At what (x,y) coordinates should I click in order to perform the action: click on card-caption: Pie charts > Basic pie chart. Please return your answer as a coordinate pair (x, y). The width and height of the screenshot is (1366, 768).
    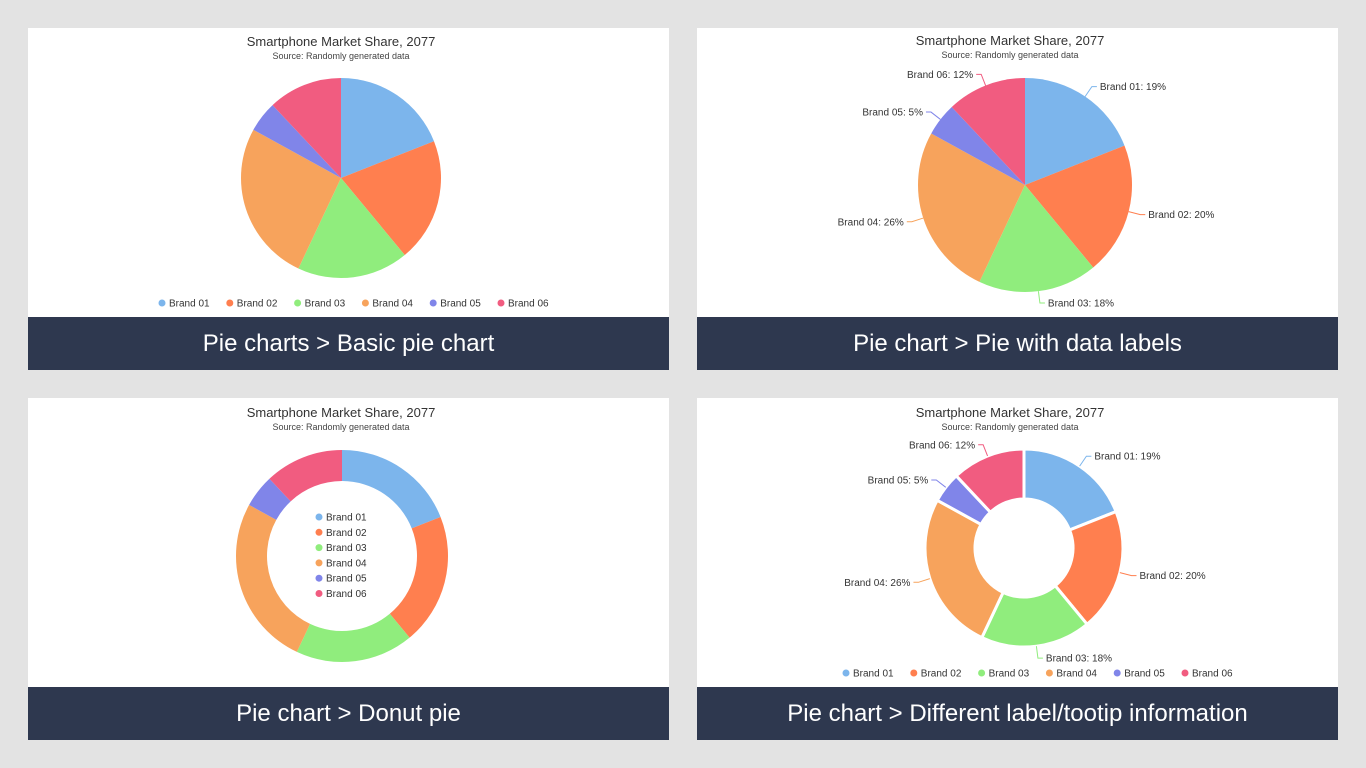
    Looking at the image, I should click on (348, 343).